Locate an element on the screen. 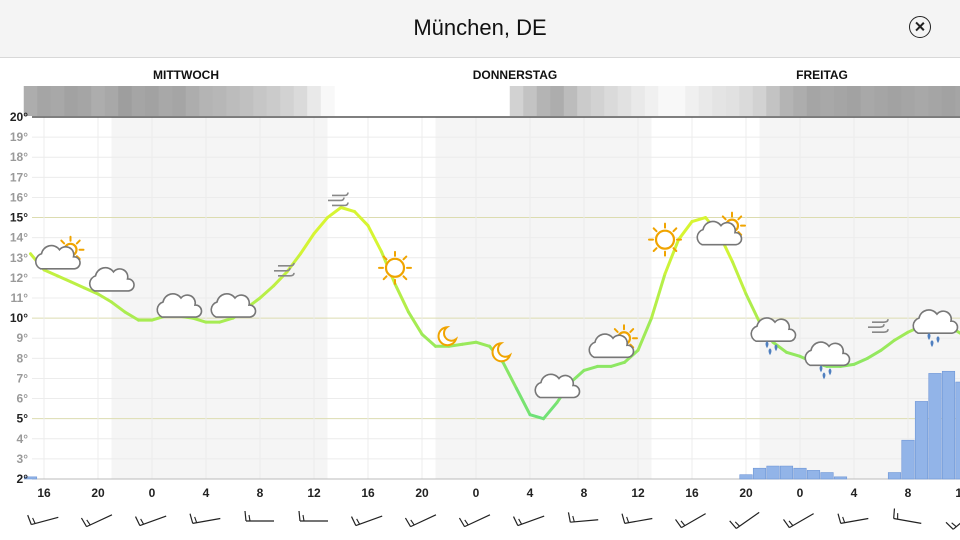 The width and height of the screenshot is (960, 540). x-tick-label: 20 is located at coordinates (98, 493).